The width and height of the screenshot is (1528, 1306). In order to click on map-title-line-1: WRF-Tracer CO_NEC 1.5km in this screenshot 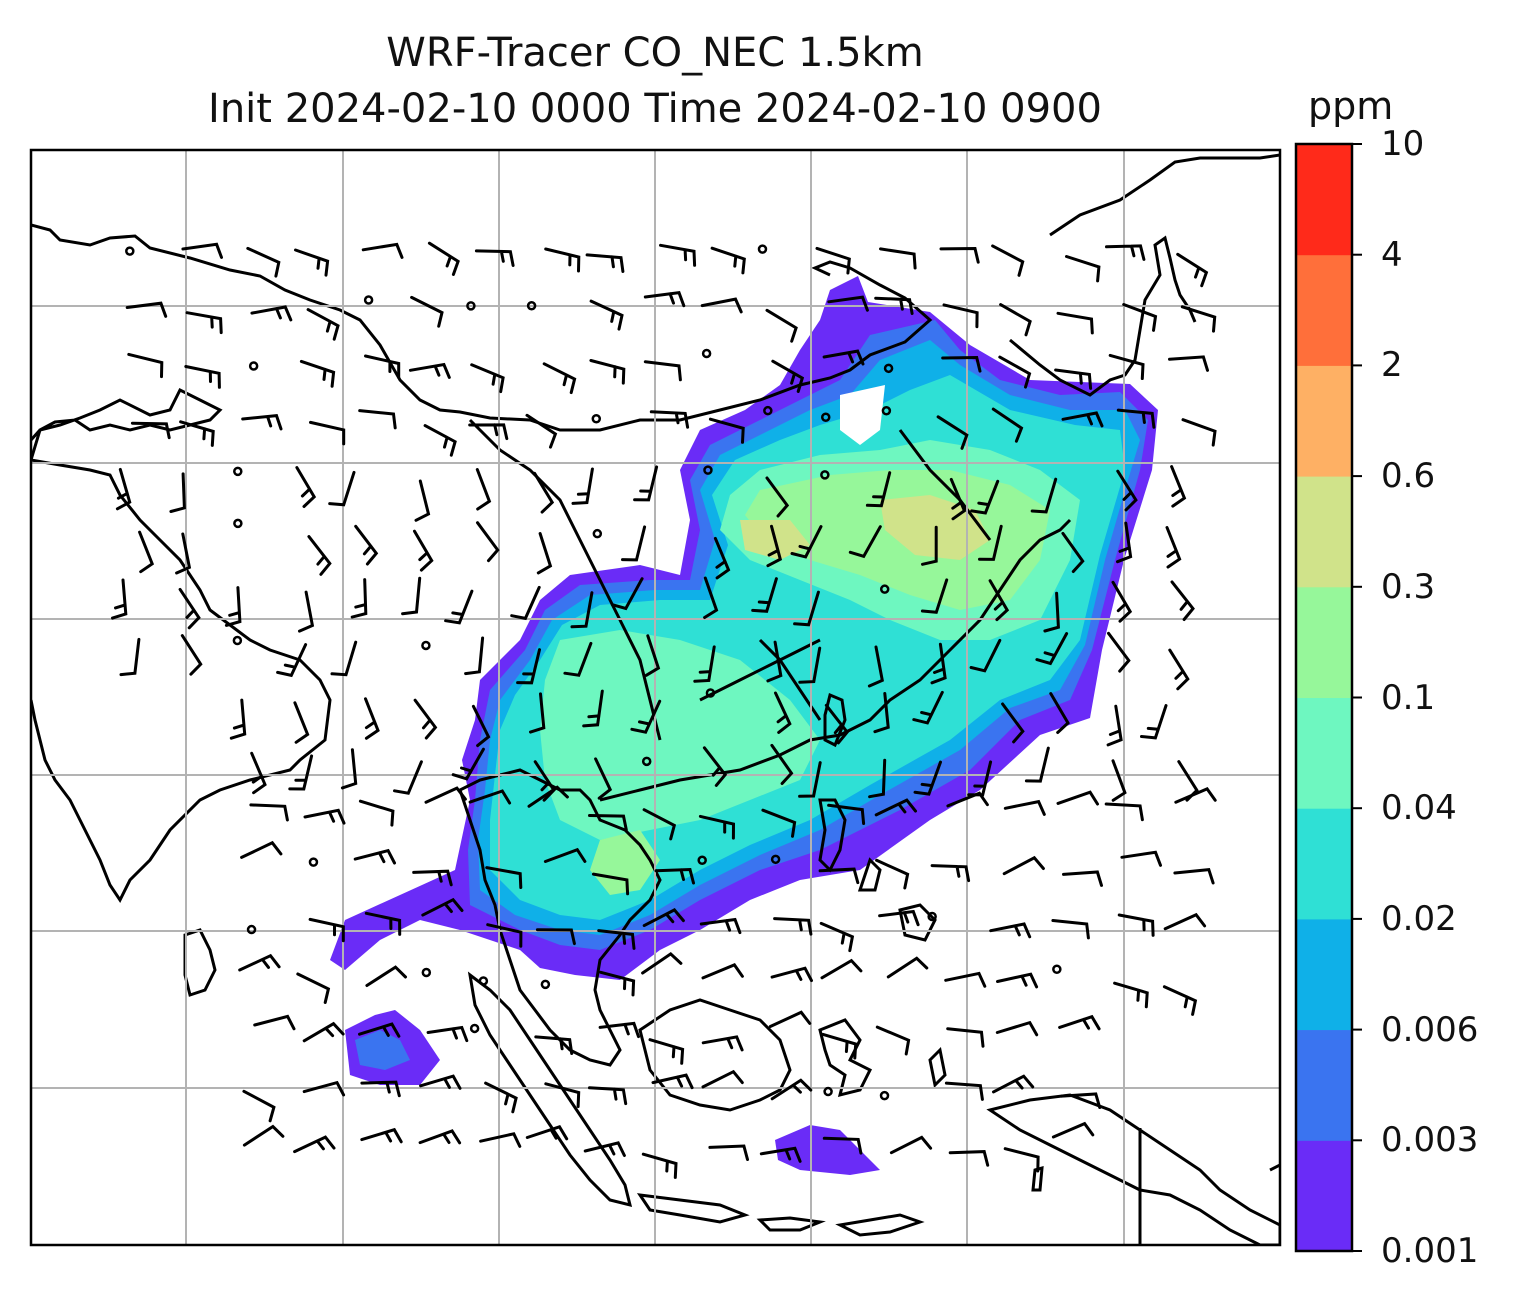, I will do `click(655, 53)`.